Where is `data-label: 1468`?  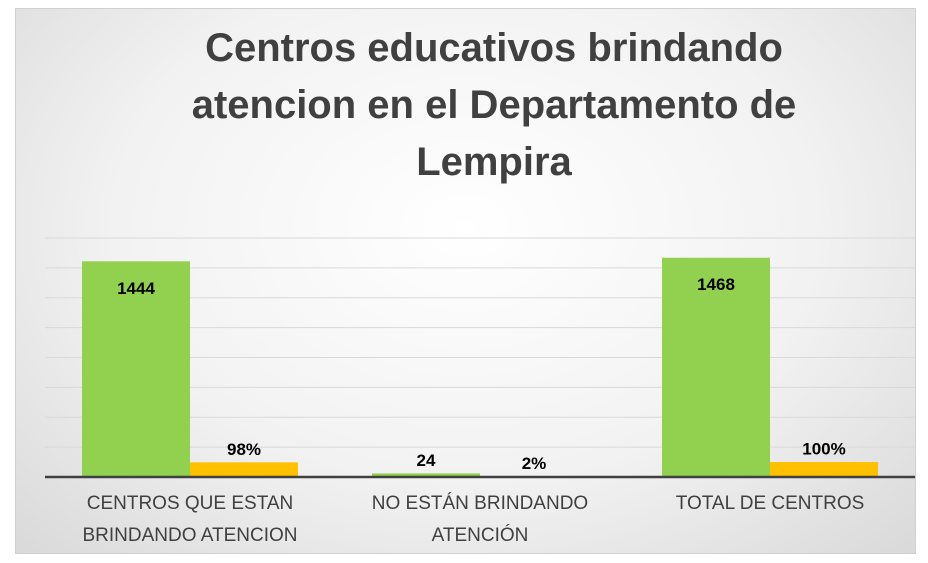
data-label: 1468 is located at coordinates (716, 284).